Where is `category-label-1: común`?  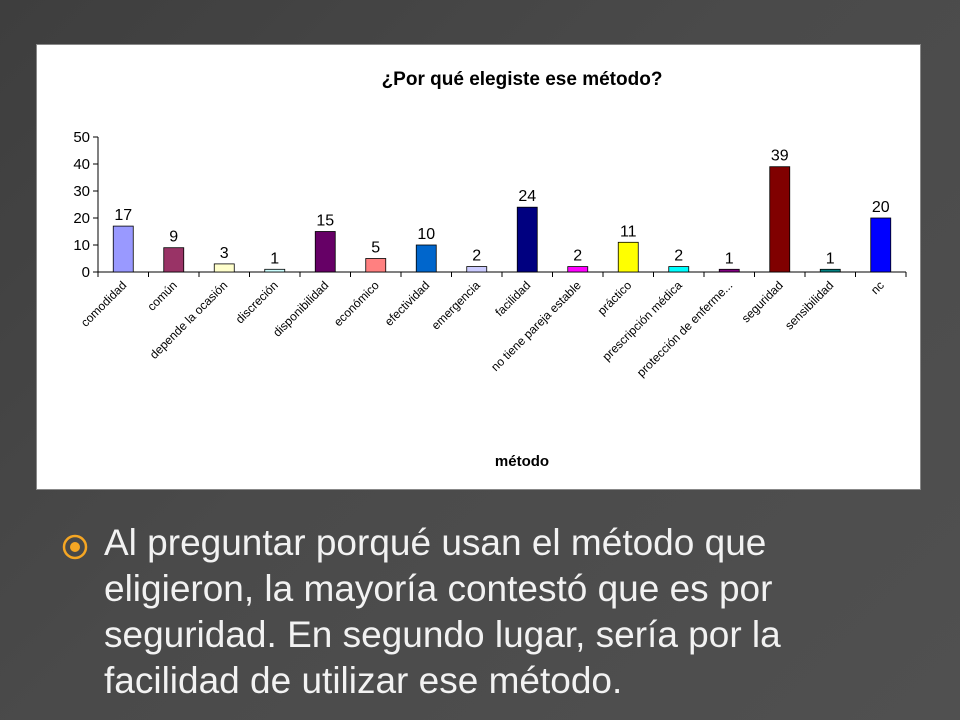 category-label-1: común is located at coordinates (161, 295).